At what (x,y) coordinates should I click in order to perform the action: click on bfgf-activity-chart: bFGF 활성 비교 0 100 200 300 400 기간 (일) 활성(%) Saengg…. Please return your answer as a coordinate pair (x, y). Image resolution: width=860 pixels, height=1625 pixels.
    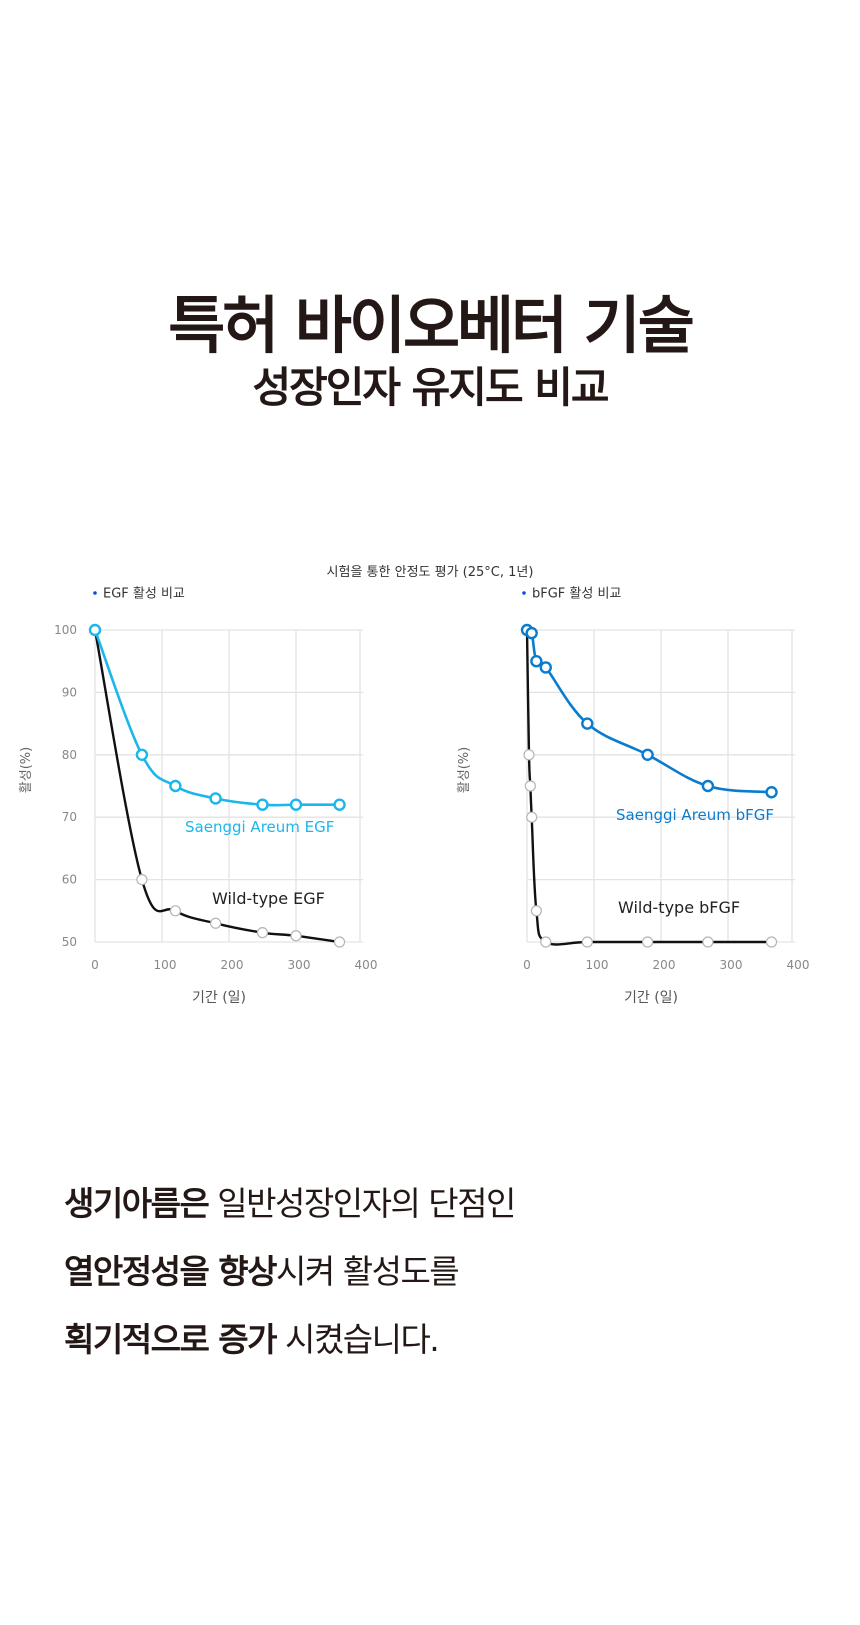
    Looking at the image, I should click on (645, 797).